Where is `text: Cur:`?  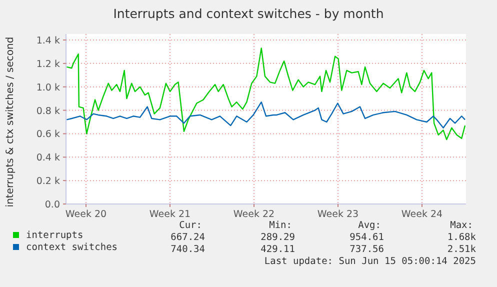
text: Cur: is located at coordinates (190, 225).